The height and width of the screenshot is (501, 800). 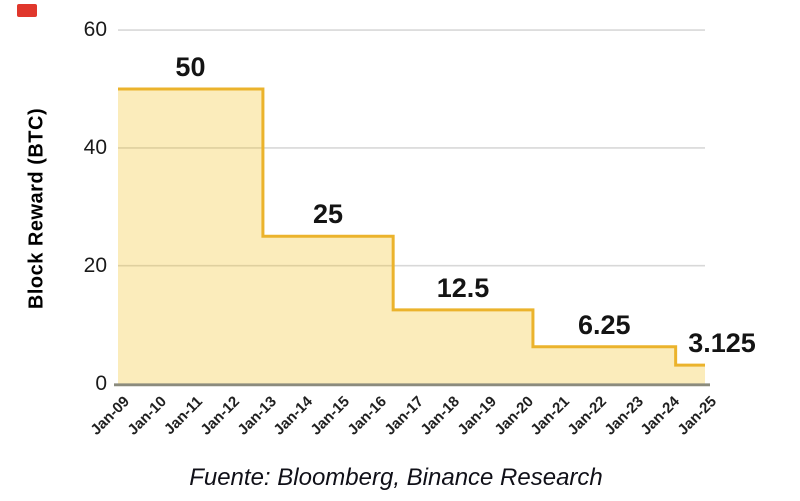 What do you see at coordinates (95, 30) in the screenshot?
I see `y-tick-label-60: 60` at bounding box center [95, 30].